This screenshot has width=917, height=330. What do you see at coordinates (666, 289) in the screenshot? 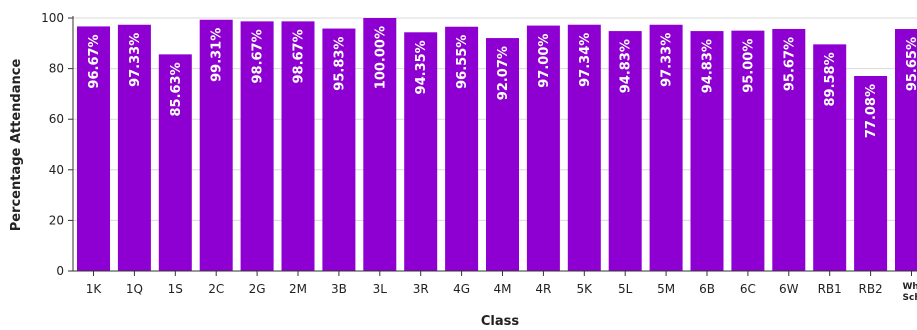
I see `x-tick-label: 5M` at bounding box center [666, 289].